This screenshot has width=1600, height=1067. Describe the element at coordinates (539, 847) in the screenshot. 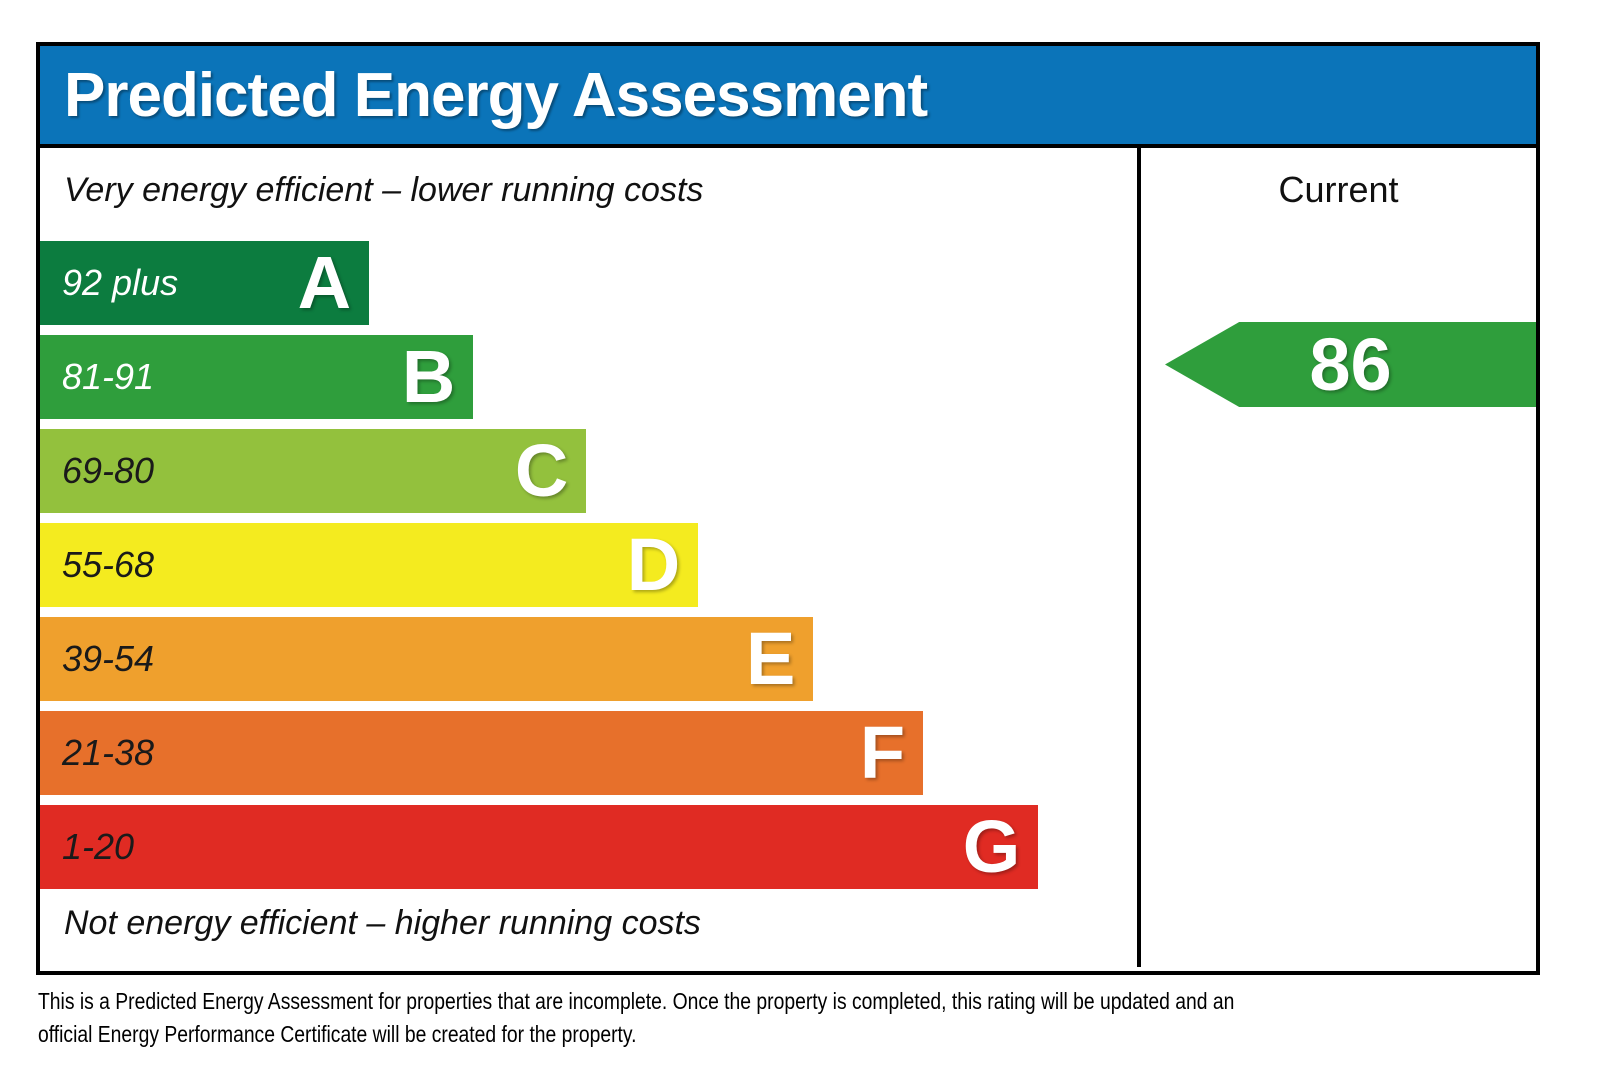

I see `band-g: 1-20 G` at that location.